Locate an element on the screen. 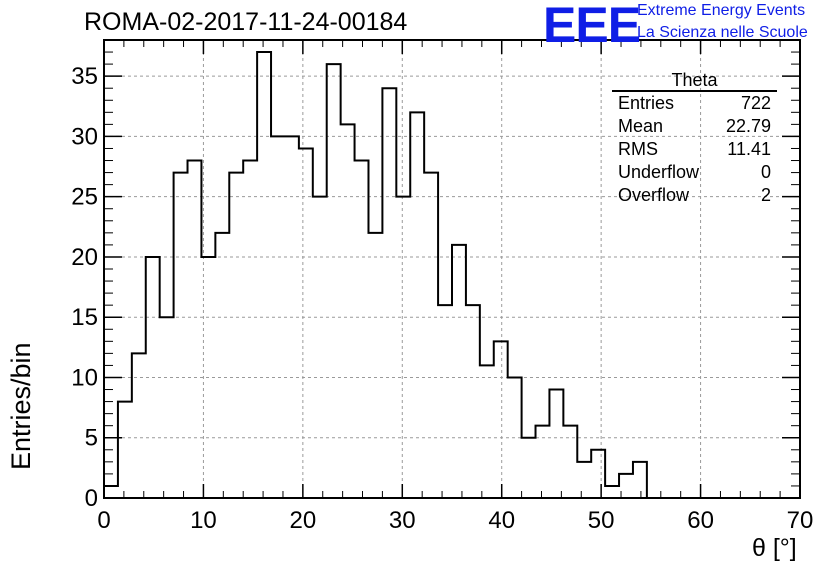 This screenshot has height=572, width=836. stats-label: Overflow is located at coordinates (654, 195).